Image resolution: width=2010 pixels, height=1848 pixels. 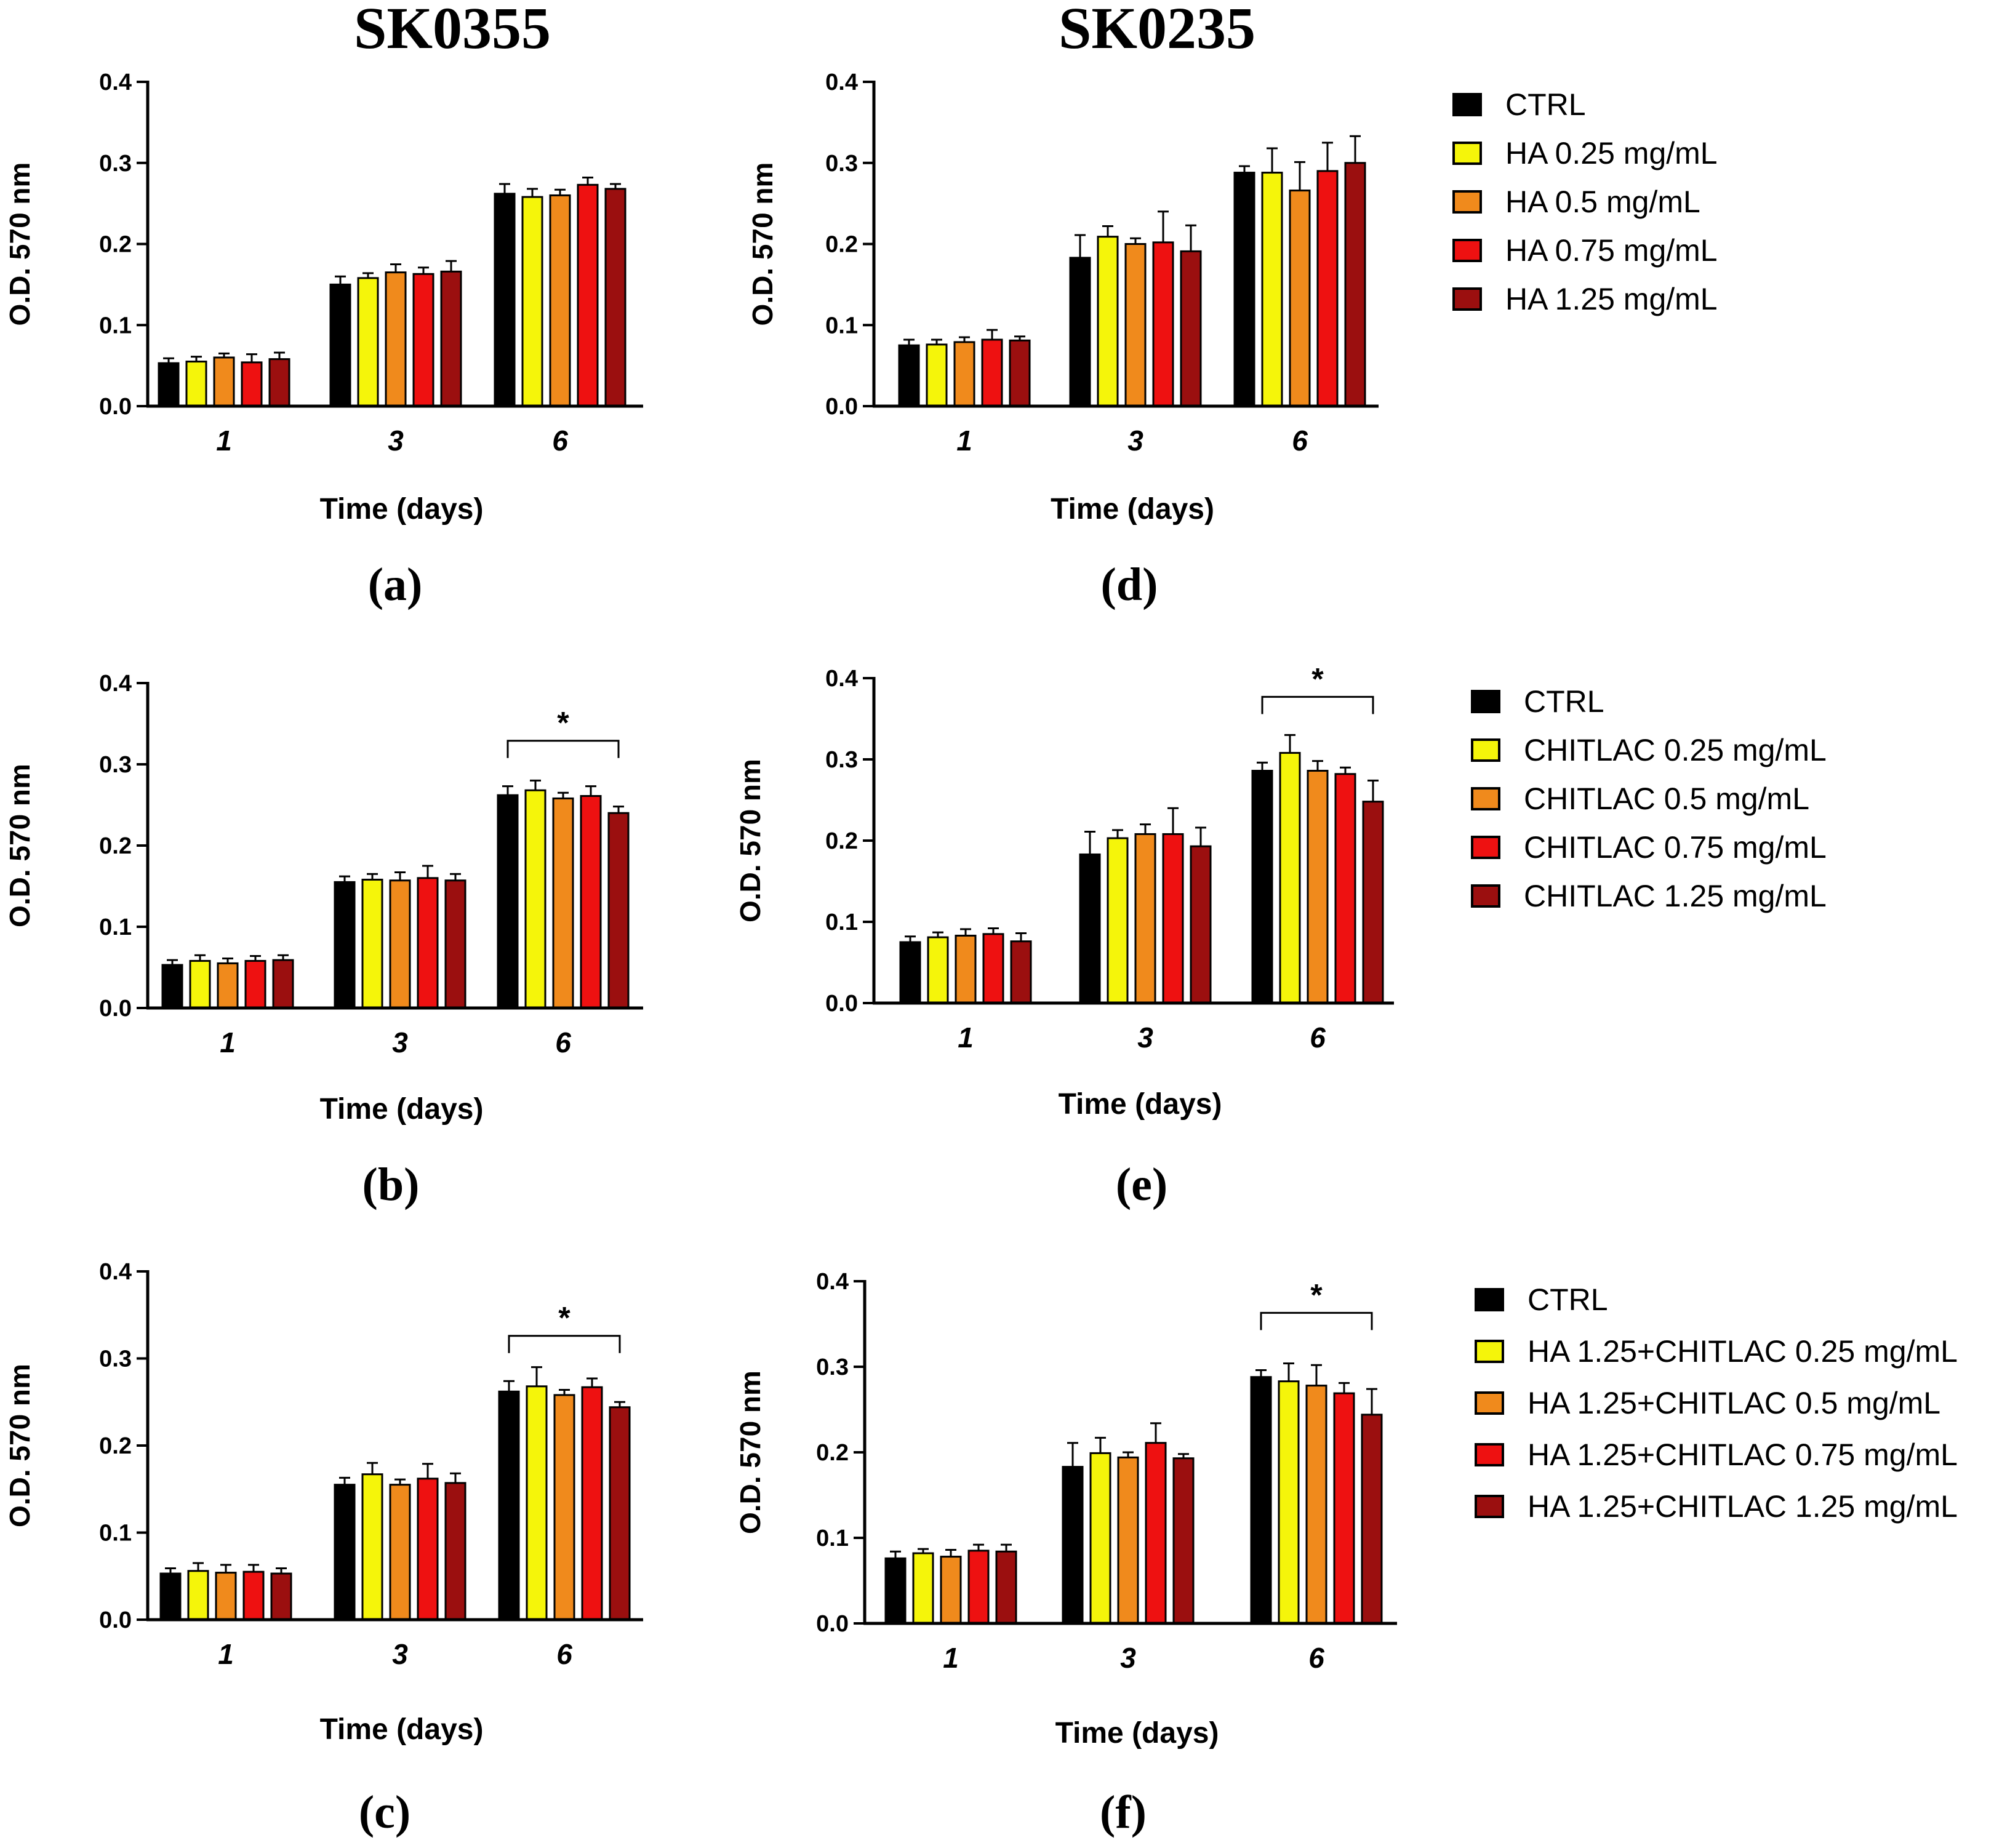 I want to click on legend-label: HA 1.25+CHITLAC 0.5 mg/mL, so click(x=1734, y=1403).